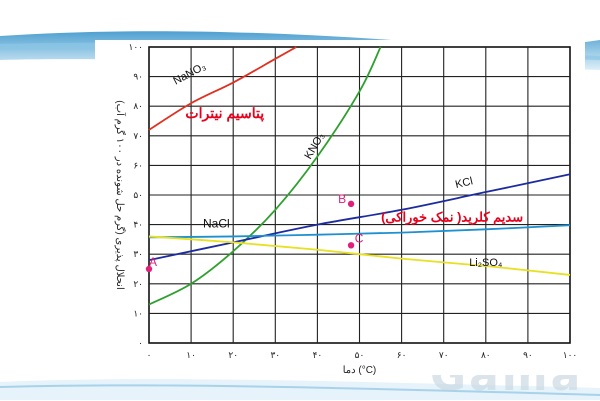  Describe the element at coordinates (138, 313) in the screenshot. I see `y-tick-label: ۱۰` at that location.